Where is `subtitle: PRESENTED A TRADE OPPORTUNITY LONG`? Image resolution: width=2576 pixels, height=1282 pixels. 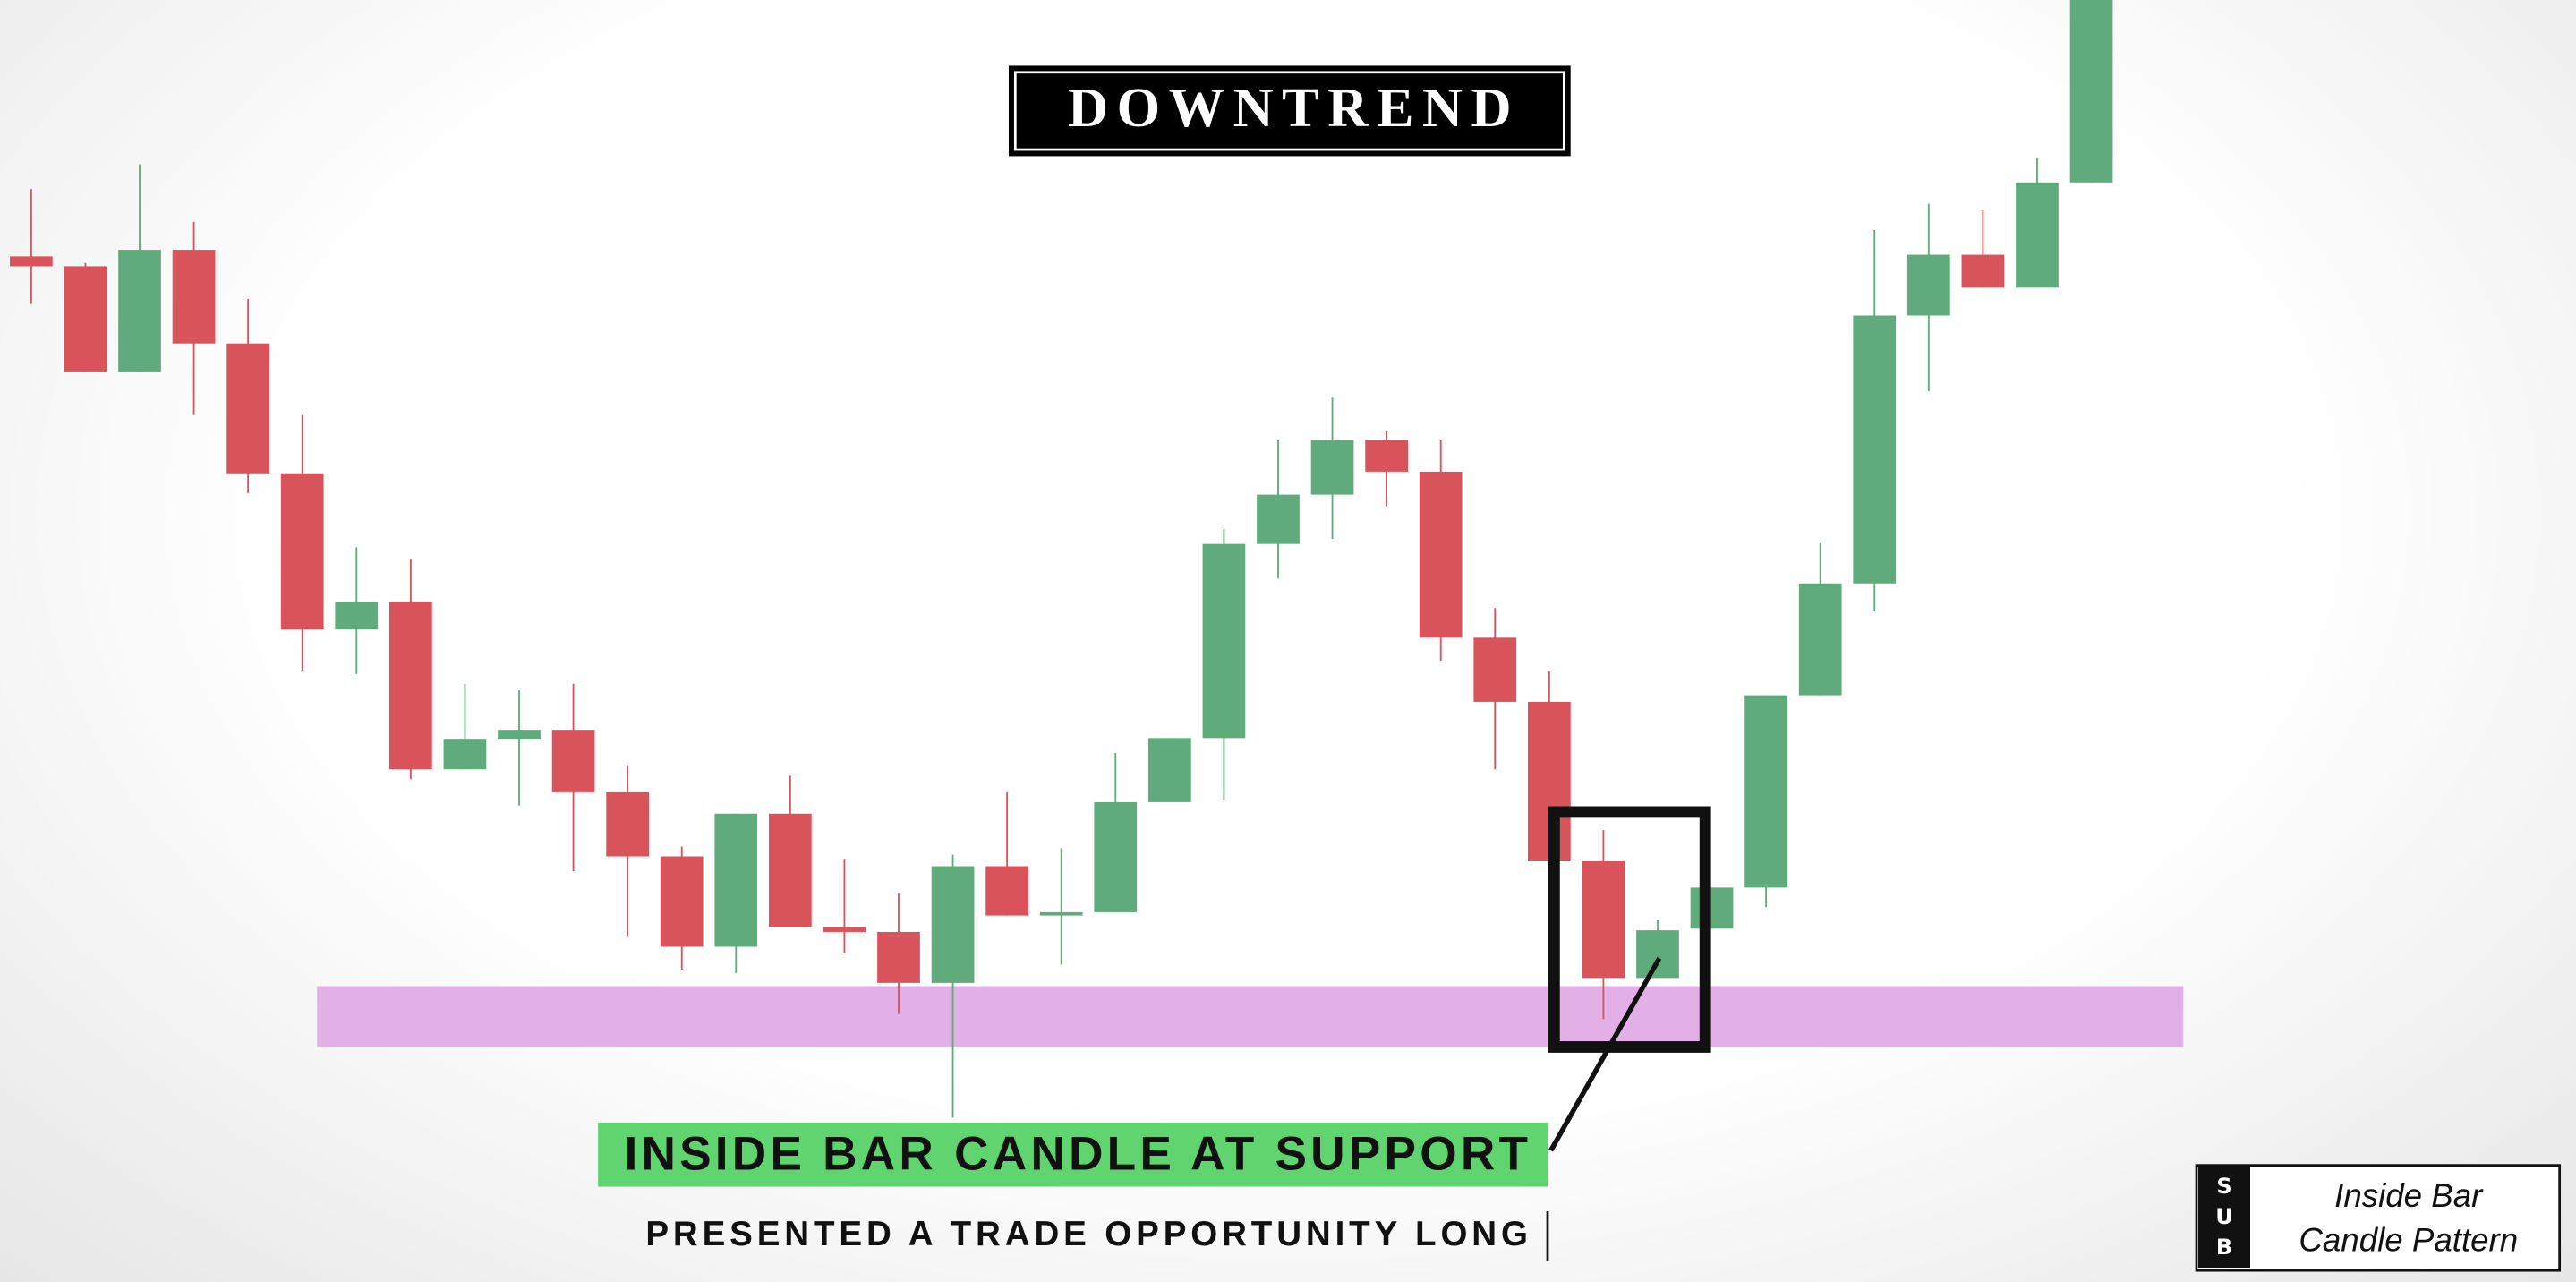 subtitle: PRESENTED A TRADE OPPORTUNITY LONG is located at coordinates (1086, 1234).